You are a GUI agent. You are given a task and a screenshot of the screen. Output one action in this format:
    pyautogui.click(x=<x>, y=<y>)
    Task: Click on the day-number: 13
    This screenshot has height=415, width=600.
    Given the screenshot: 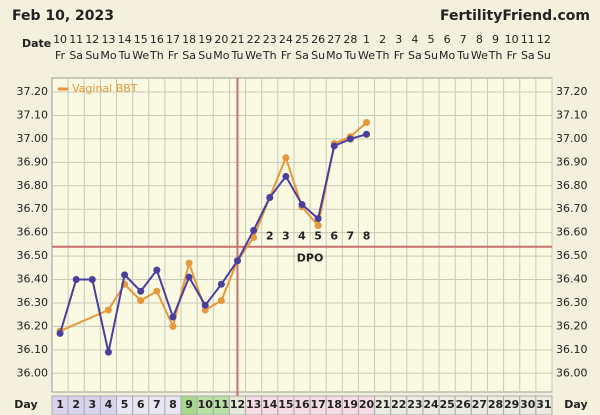 What is the action you would take?
    pyautogui.click(x=253, y=404)
    